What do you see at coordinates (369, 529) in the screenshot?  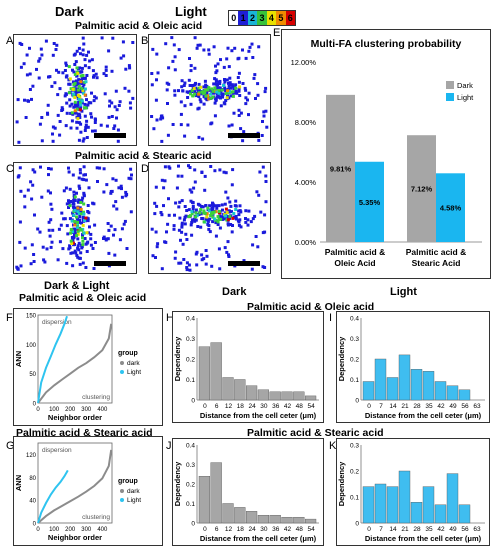 I see `x-tick-label: 0` at bounding box center [369, 529].